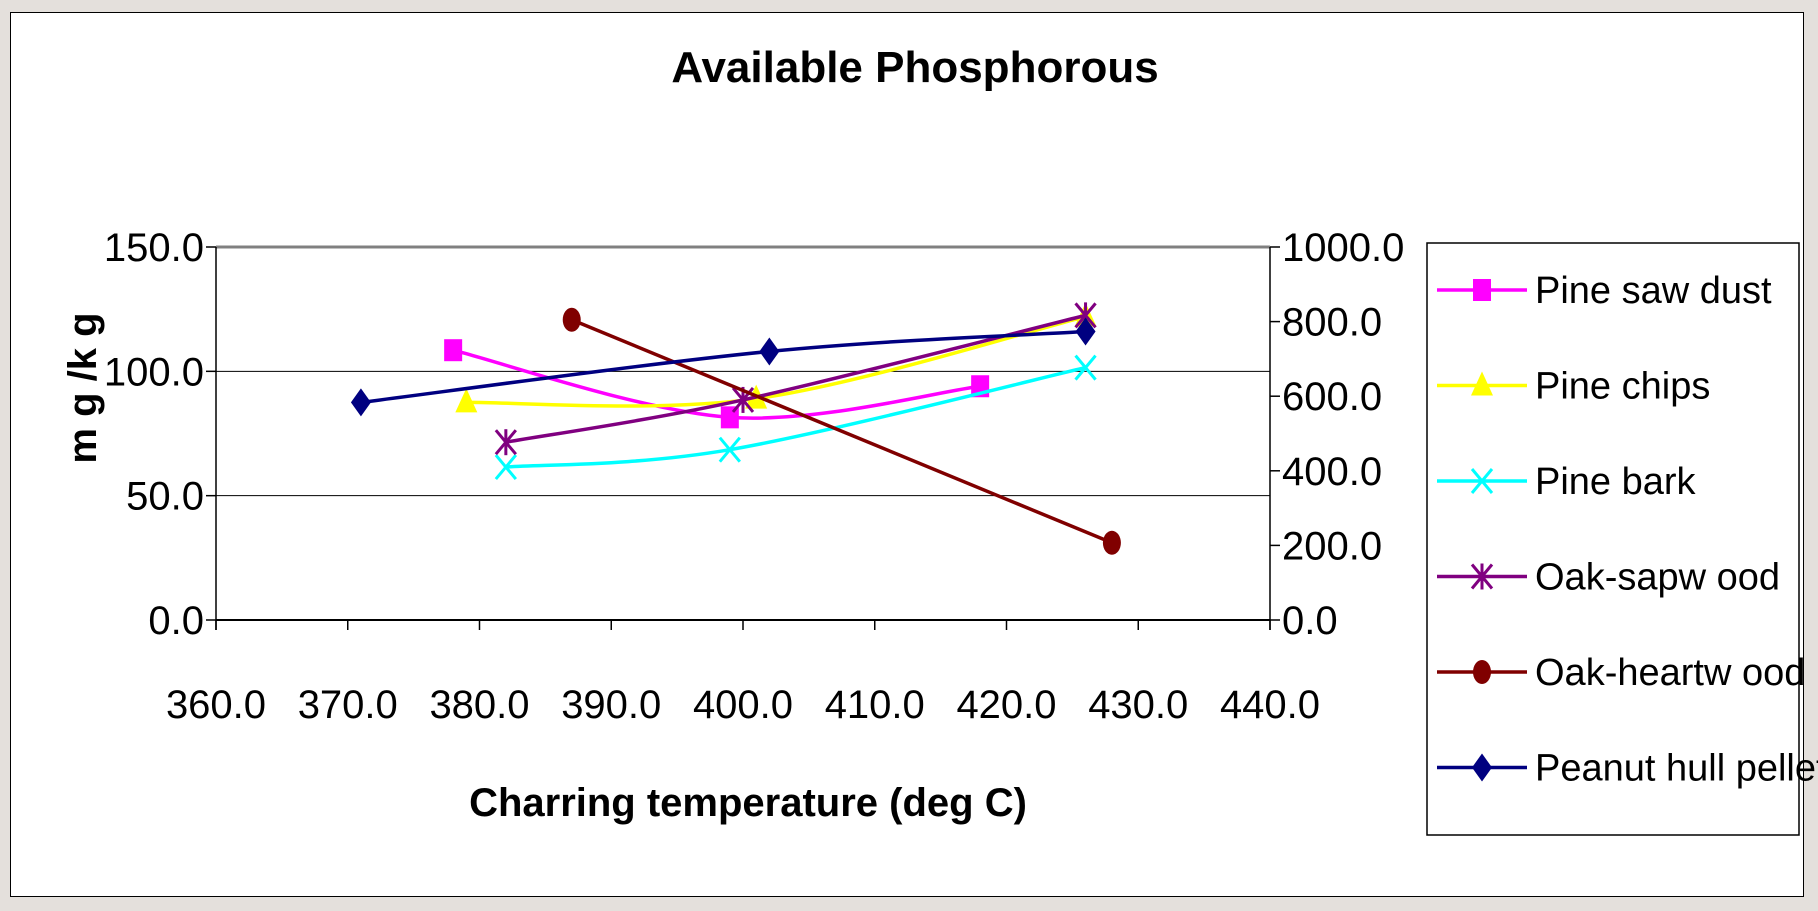 Image resolution: width=1818 pixels, height=911 pixels. Describe the element at coordinates (453, 350) in the screenshot. I see `data-point-pine-saw-dust` at that location.